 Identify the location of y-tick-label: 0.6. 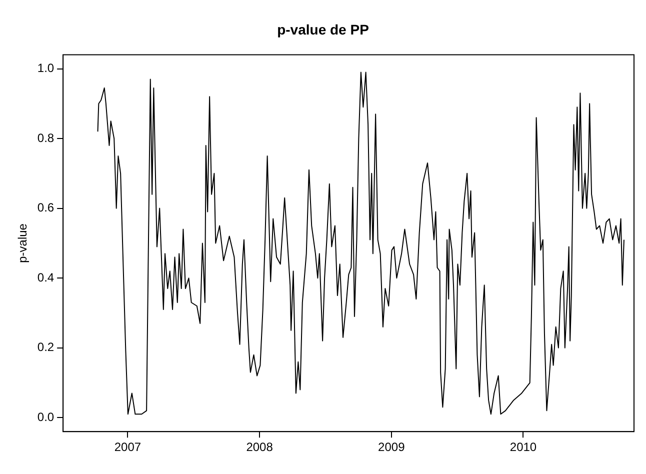
(45, 207).